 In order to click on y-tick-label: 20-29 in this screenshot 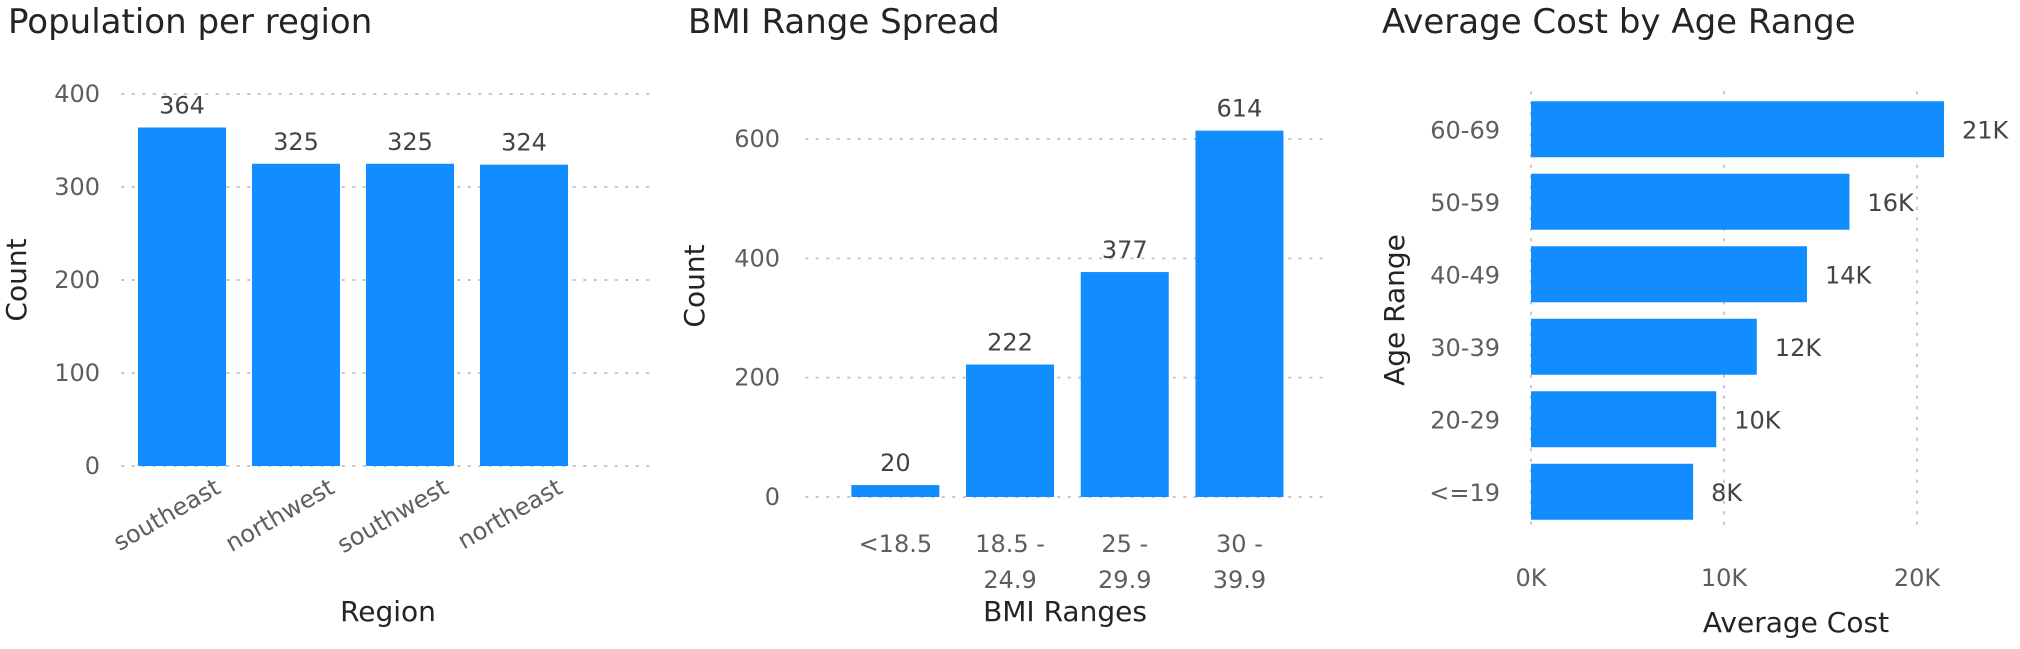, I will do `click(1465, 420)`.